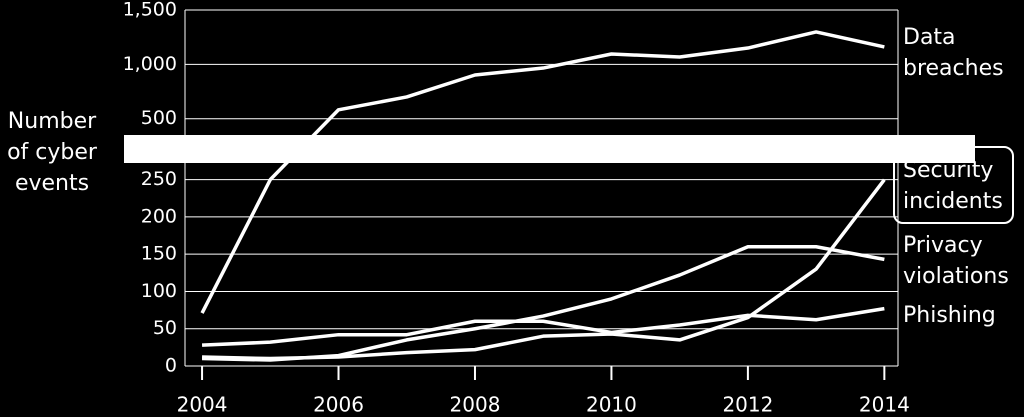 This screenshot has width=1024, height=417. Describe the element at coordinates (202, 405) in the screenshot. I see `x-tick-label: 2004` at that location.